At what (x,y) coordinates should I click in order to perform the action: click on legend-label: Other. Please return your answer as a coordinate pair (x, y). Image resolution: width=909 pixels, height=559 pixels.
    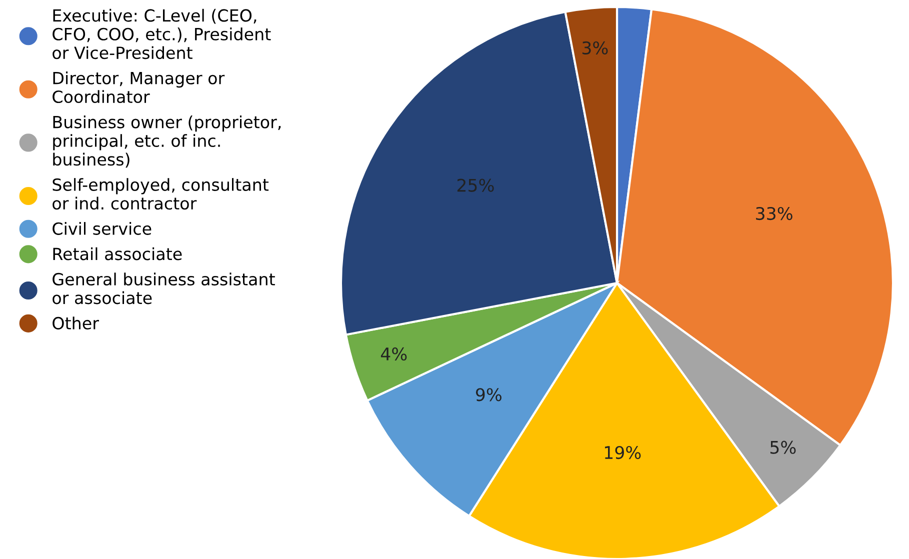
    Looking at the image, I should click on (75, 323).